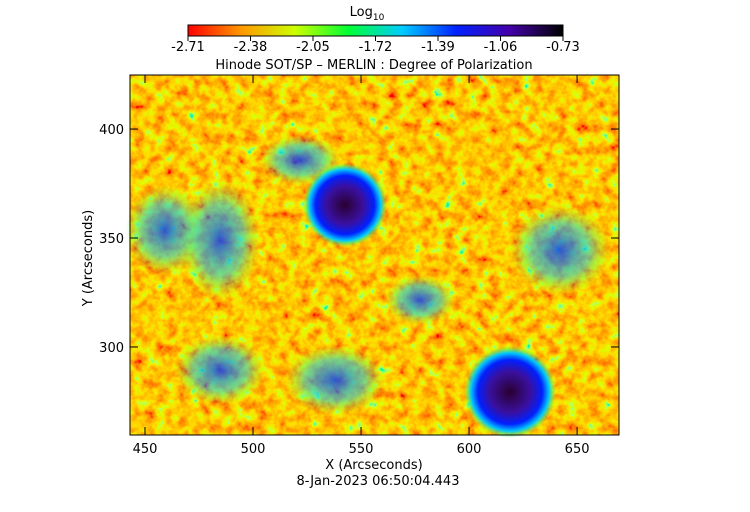 This screenshot has width=750, height=512. I want to click on y-tick-label: 350, so click(111, 239).